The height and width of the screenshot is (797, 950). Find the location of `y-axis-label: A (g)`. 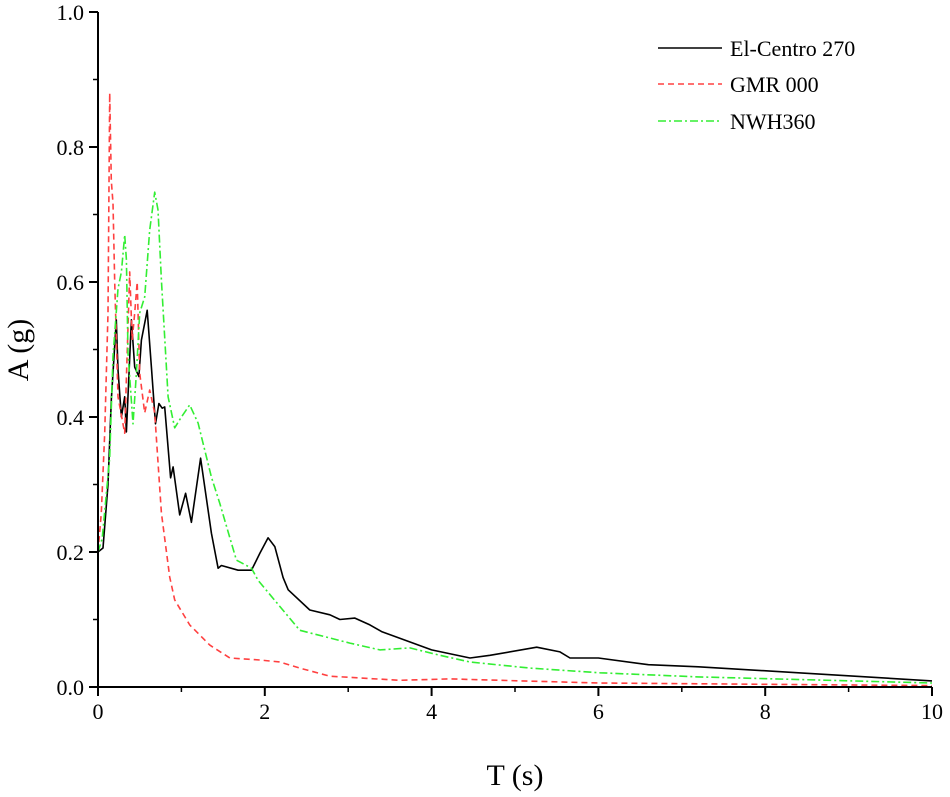

y-axis-label: A (g) is located at coordinates (18, 350).